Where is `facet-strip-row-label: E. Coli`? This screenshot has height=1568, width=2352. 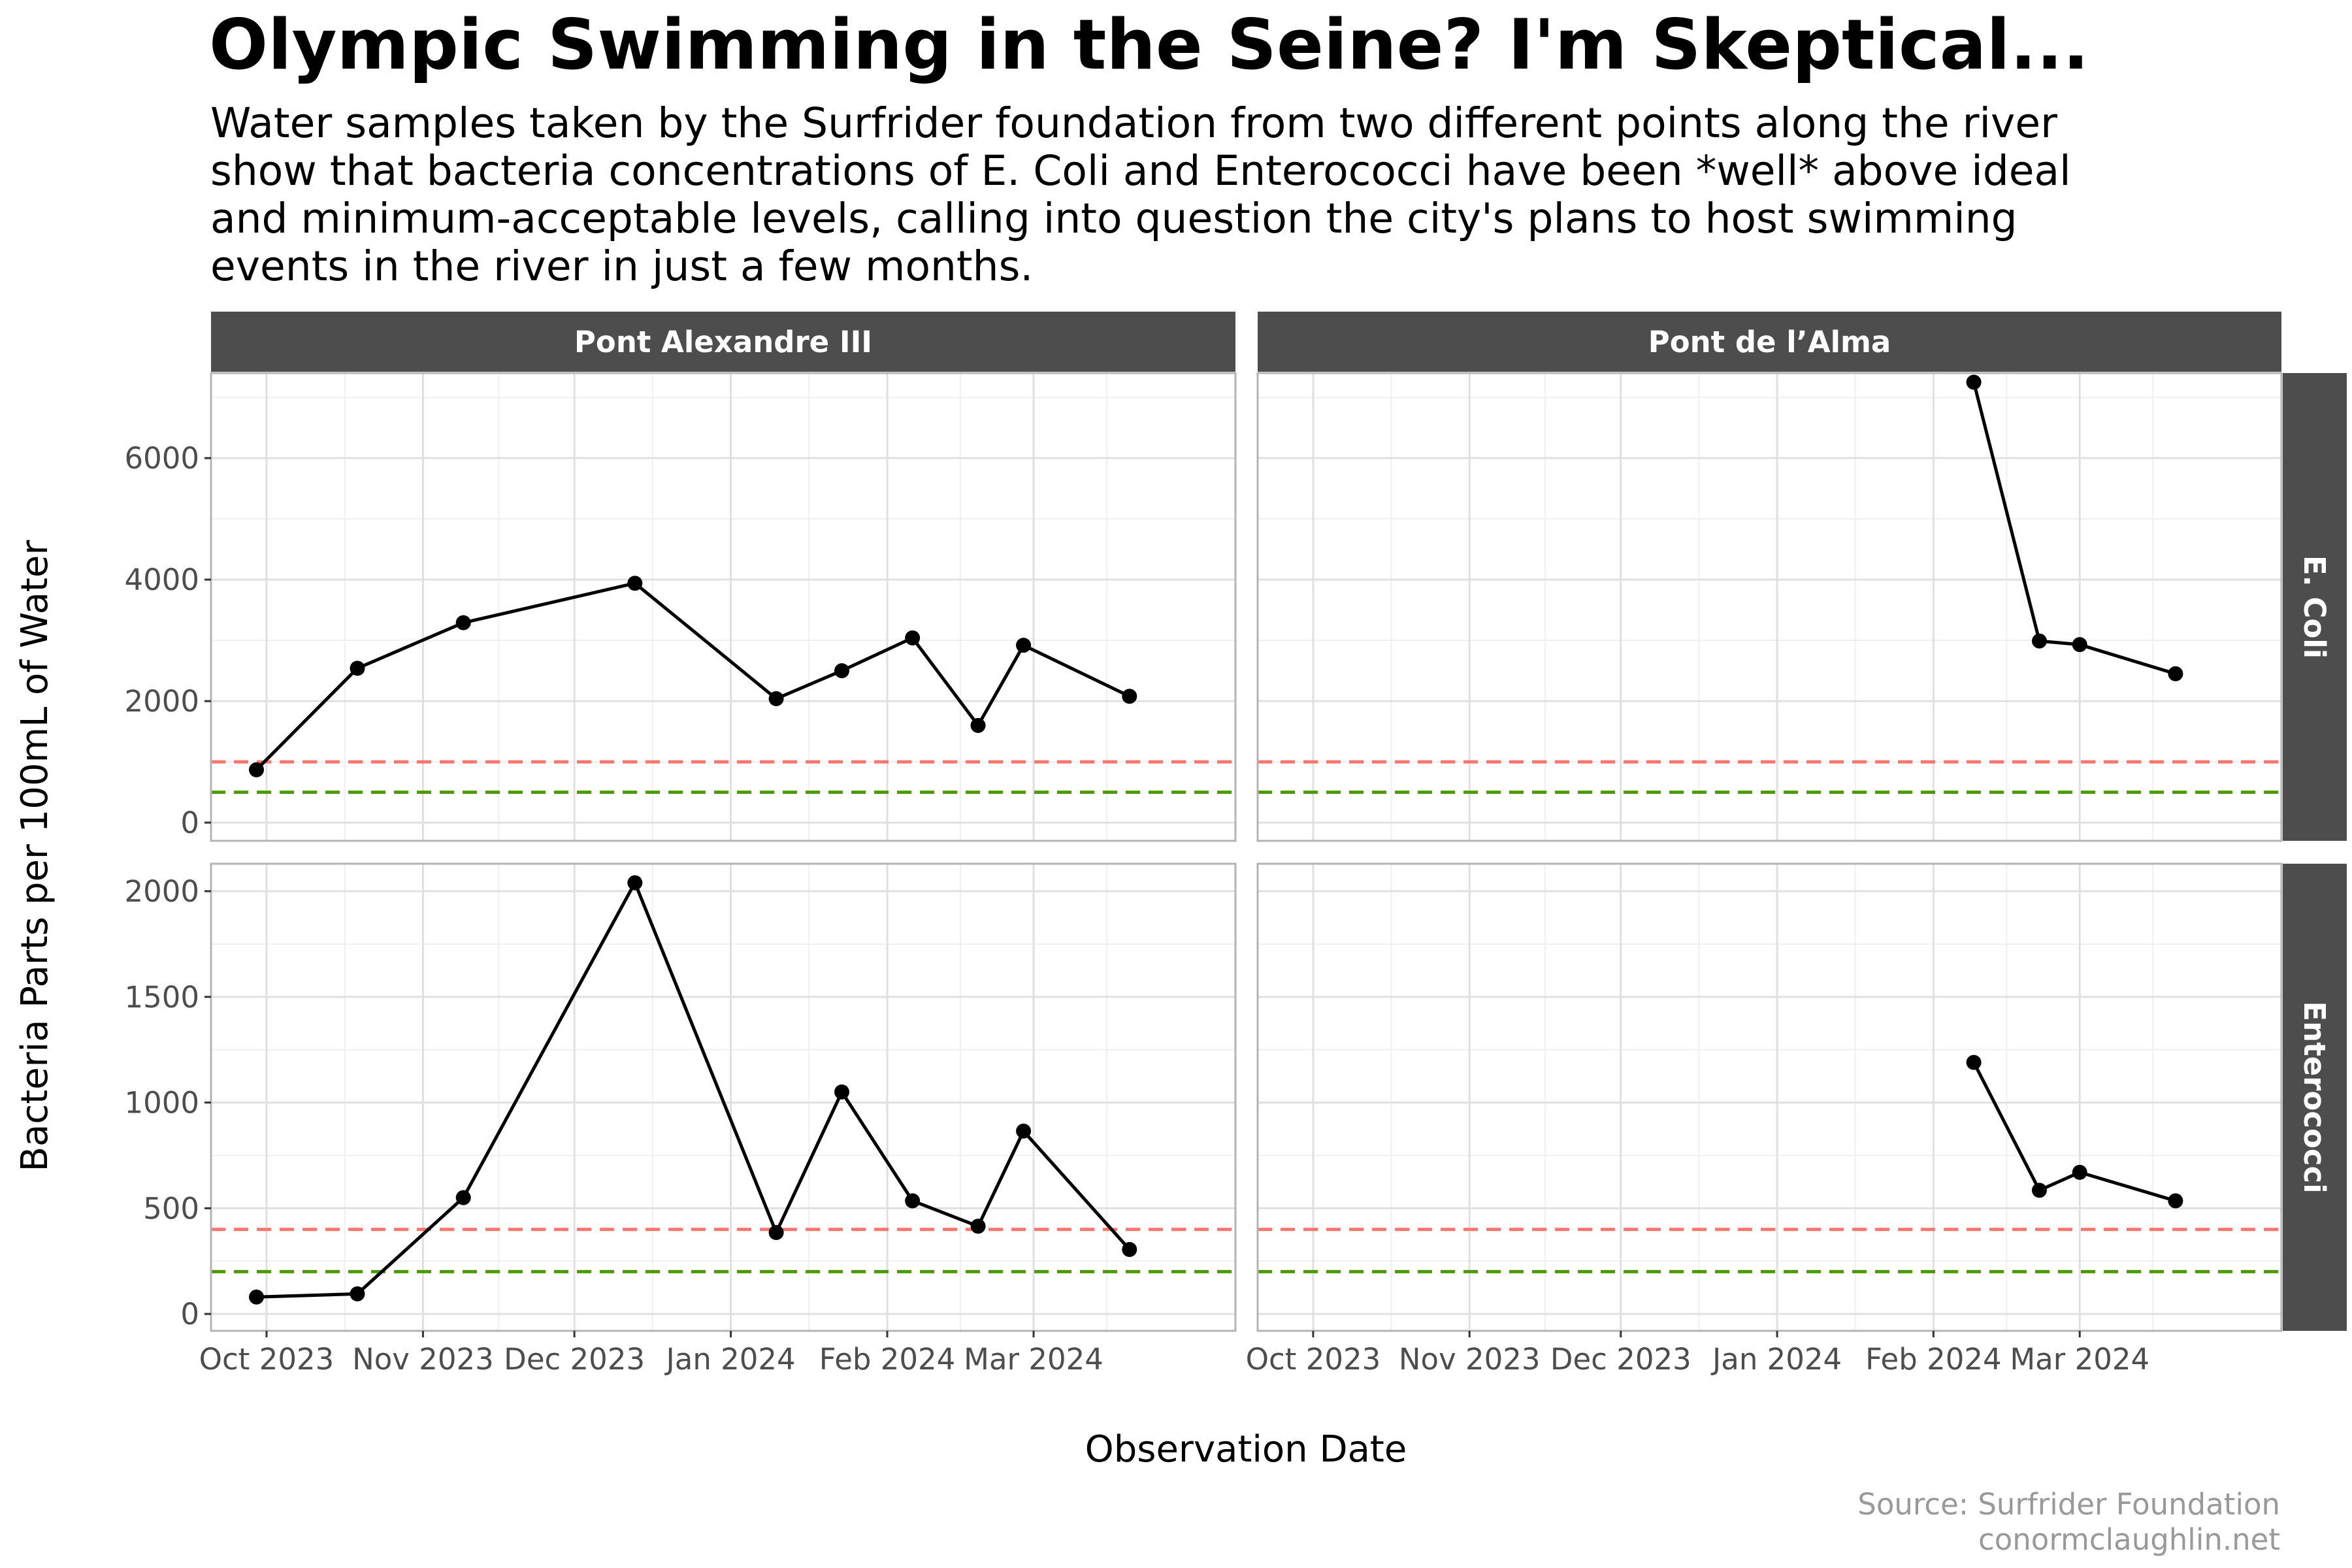 facet-strip-row-label: E. Coli is located at coordinates (2314, 607).